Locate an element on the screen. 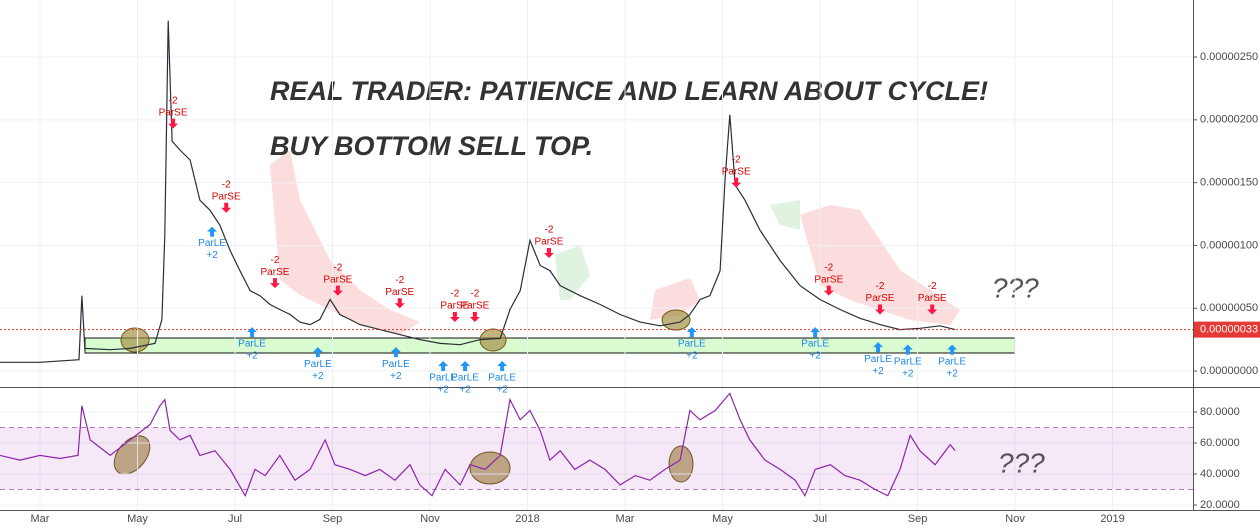 Image resolution: width=1260 pixels, height=531 pixels. y-tick-label: 0.00000050 is located at coordinates (1229, 308).